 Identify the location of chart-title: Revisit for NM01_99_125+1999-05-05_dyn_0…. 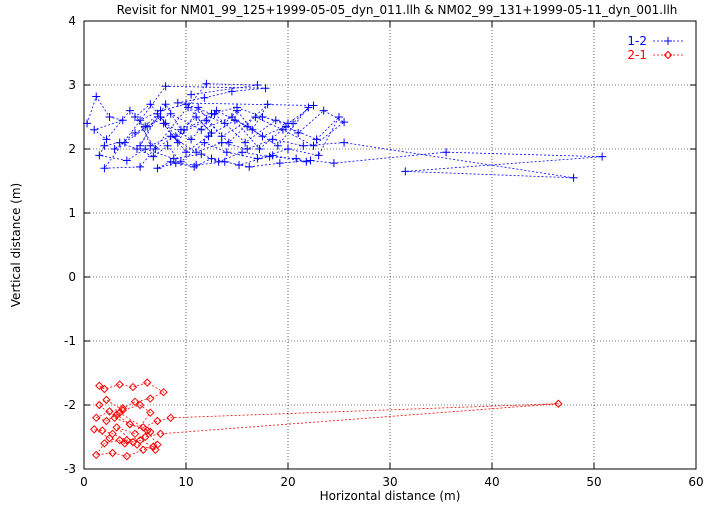
(397, 10).